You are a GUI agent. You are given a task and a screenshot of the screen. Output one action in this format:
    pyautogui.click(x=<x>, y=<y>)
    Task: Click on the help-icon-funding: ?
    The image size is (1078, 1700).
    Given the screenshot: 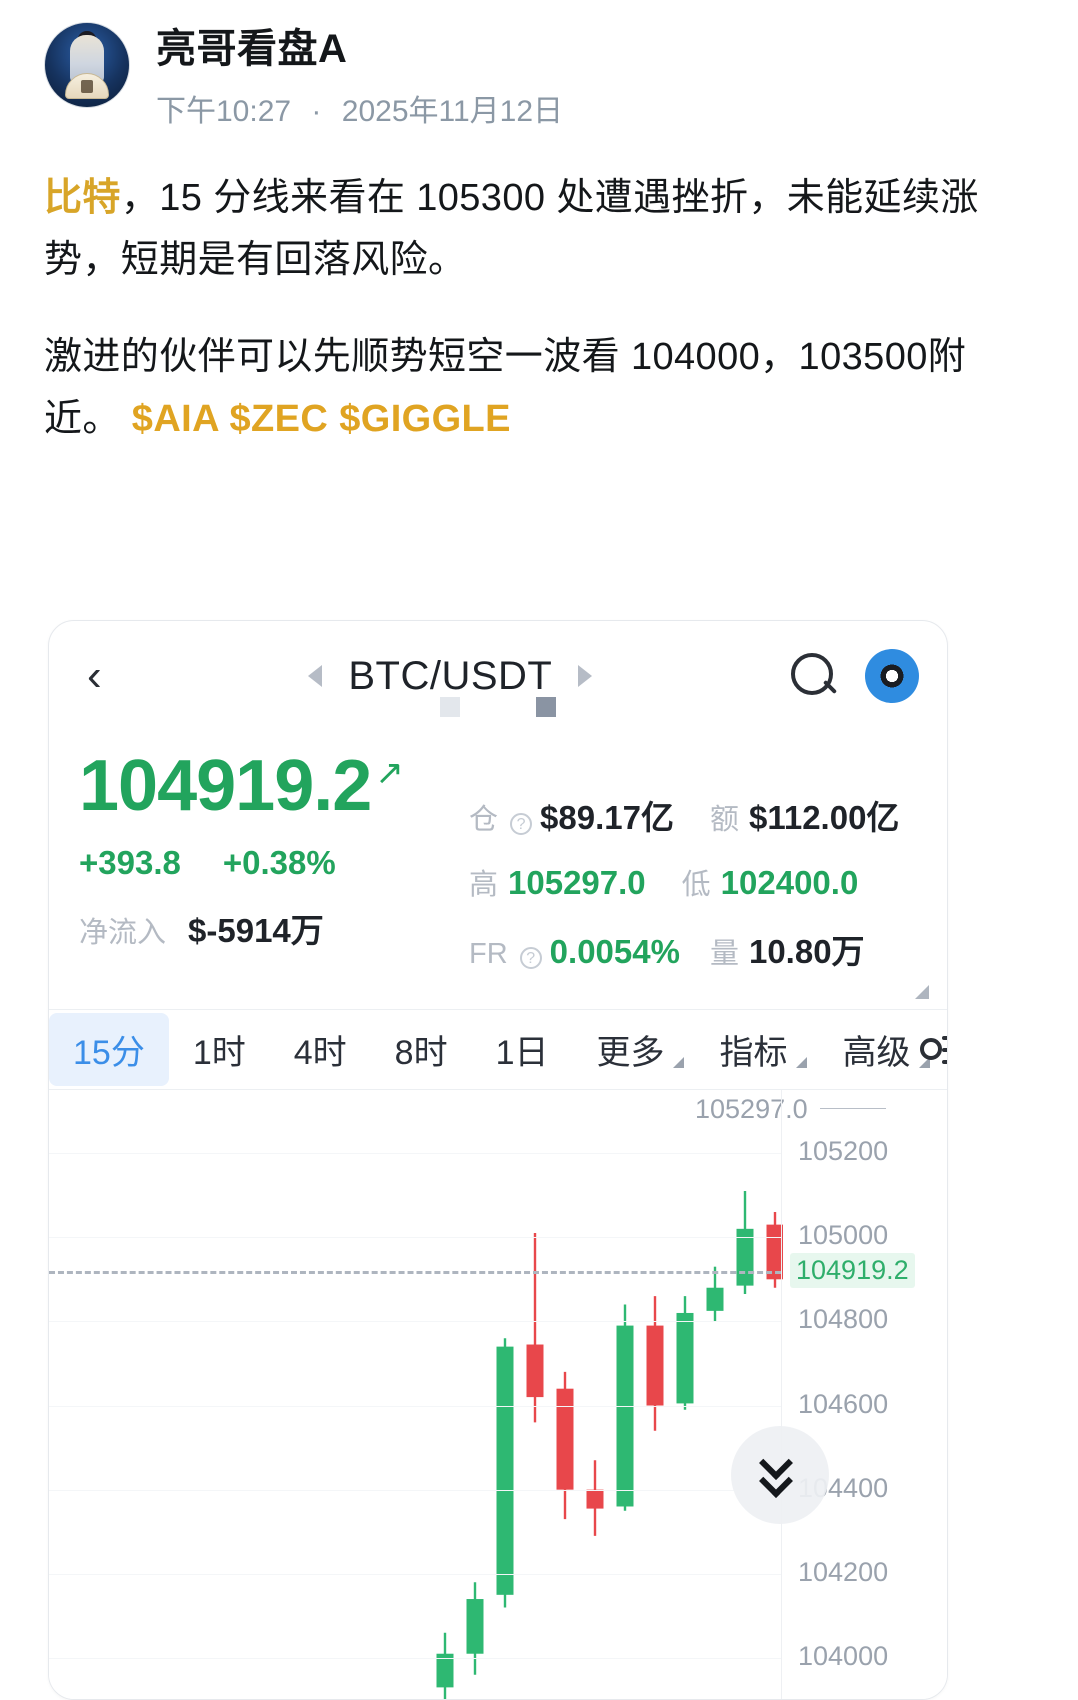 What is the action you would take?
    pyautogui.click(x=530, y=958)
    